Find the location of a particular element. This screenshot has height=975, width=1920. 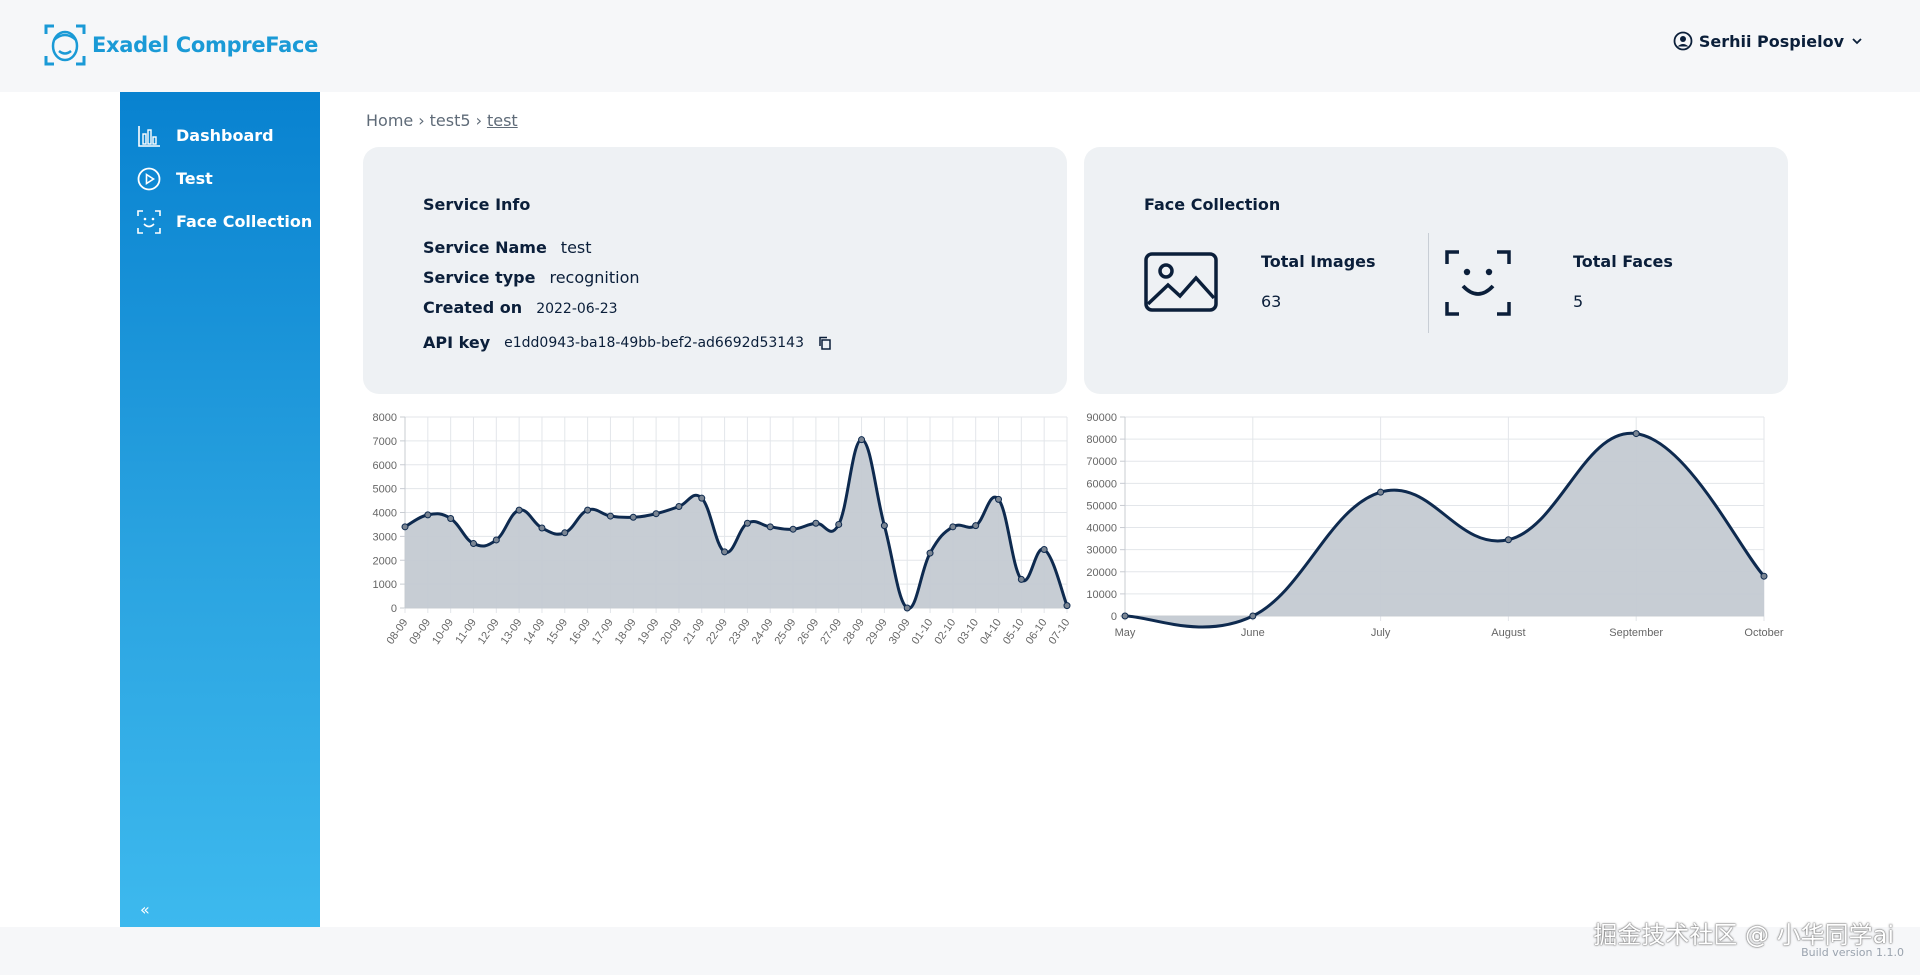

x-tick-label: 20-09 is located at coordinates (671, 632).